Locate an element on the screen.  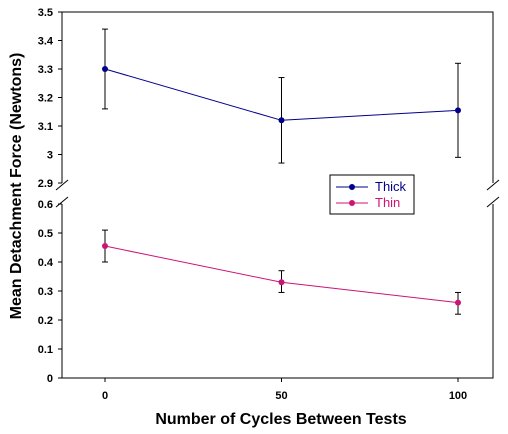
x-tick-label-2: 100 is located at coordinates (458, 396).